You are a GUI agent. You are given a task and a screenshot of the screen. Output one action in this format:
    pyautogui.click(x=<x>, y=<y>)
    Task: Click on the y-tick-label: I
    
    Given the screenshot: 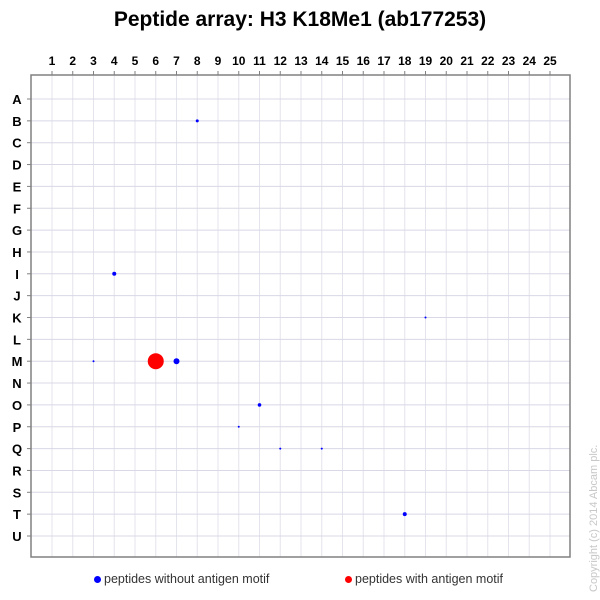 What is the action you would take?
    pyautogui.click(x=17, y=274)
    